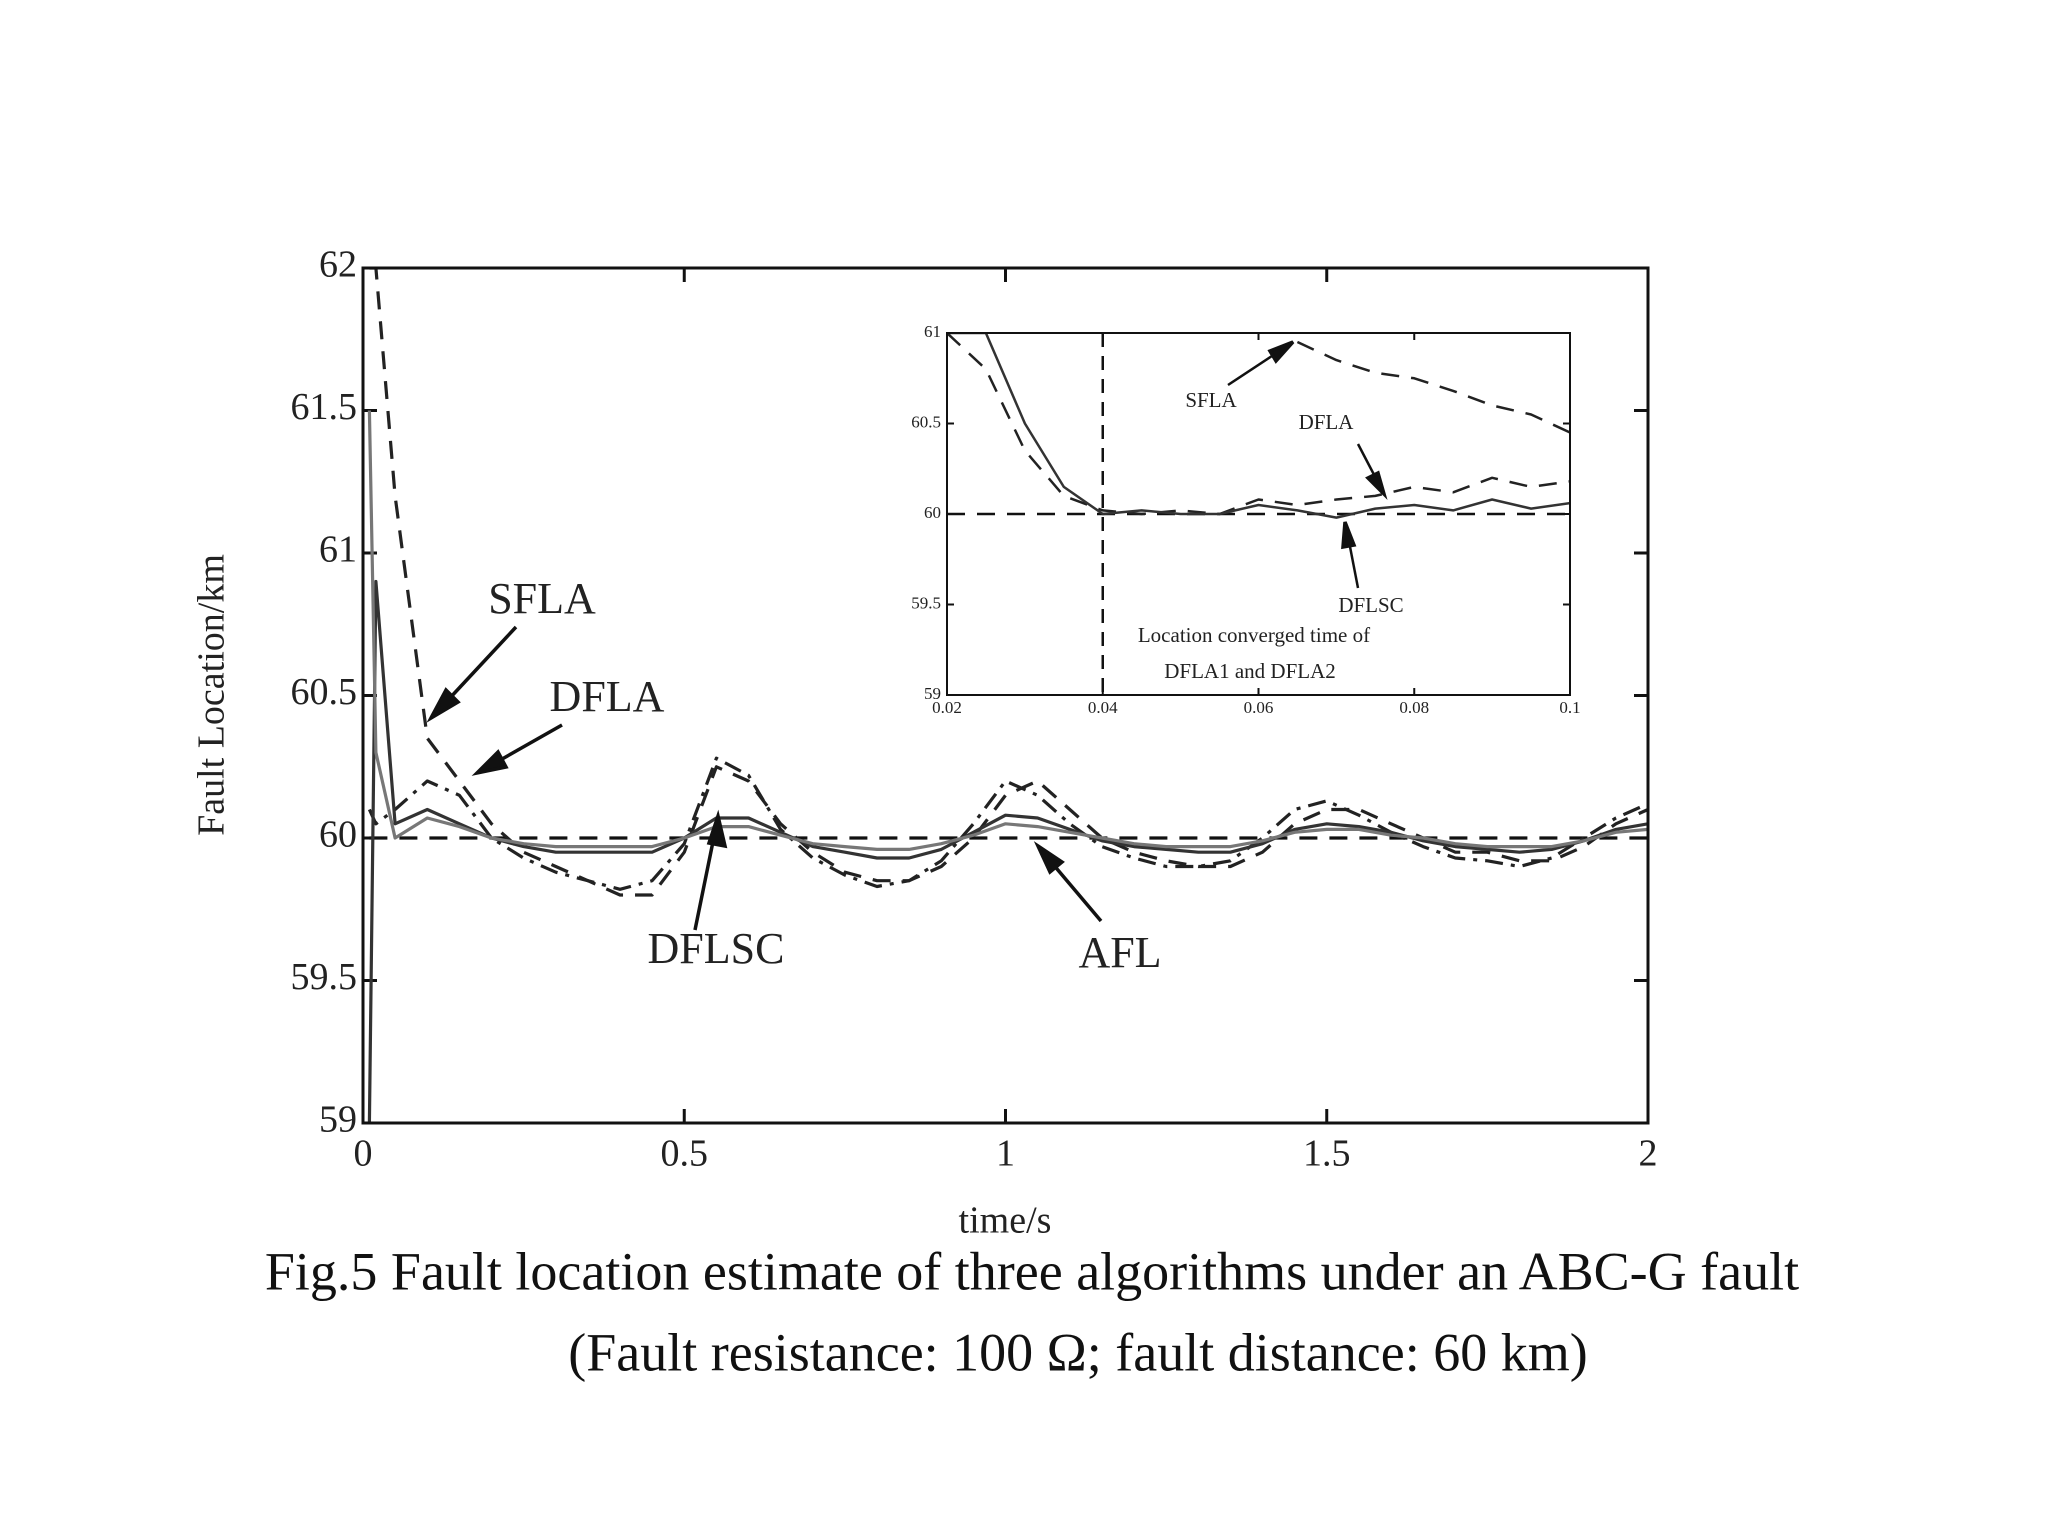 Image resolution: width=2048 pixels, height=1536 pixels. Describe the element at coordinates (1005, 1221) in the screenshot. I see `x-axis-label: time/s` at that location.